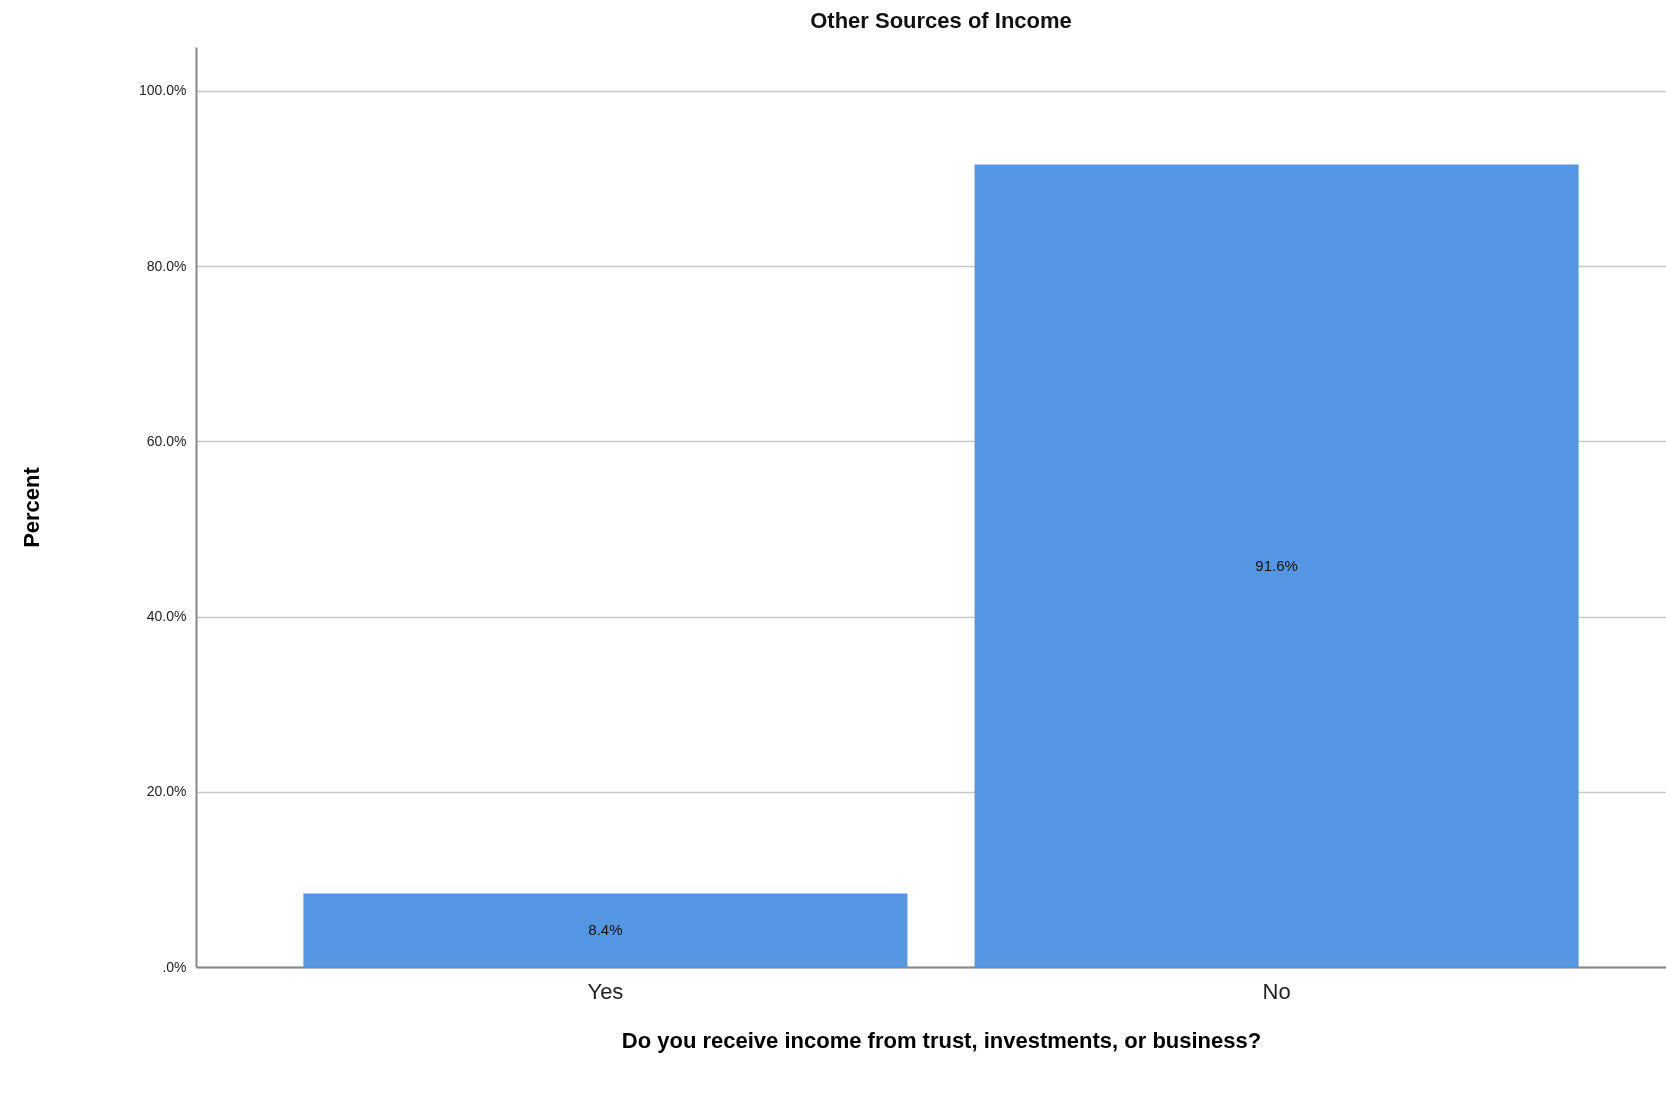  Describe the element at coordinates (32, 507) in the screenshot. I see `y-axis-title: Percent` at that location.